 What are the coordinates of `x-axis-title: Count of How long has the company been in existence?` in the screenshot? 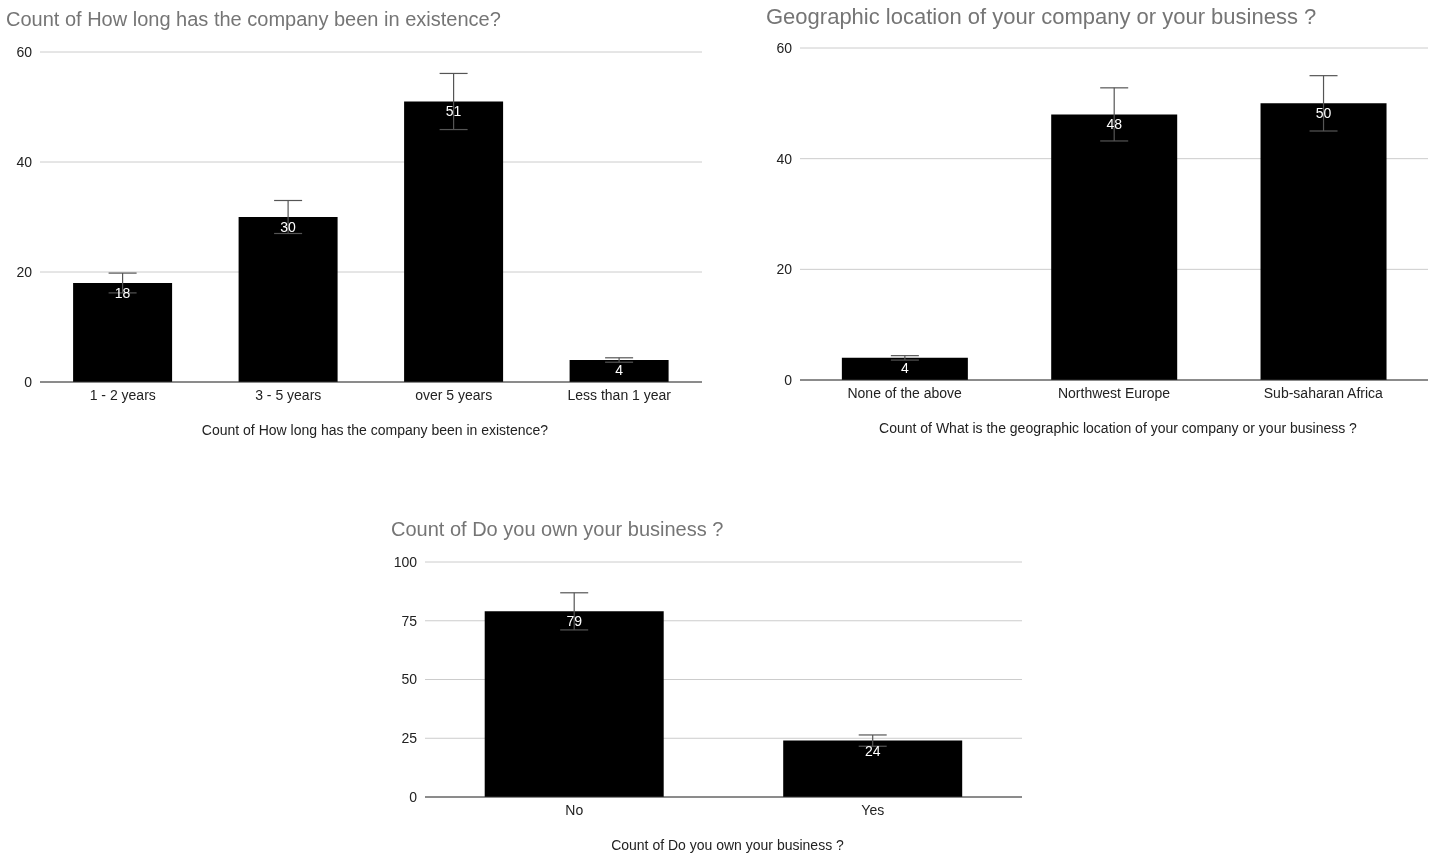 It's located at (375, 430).